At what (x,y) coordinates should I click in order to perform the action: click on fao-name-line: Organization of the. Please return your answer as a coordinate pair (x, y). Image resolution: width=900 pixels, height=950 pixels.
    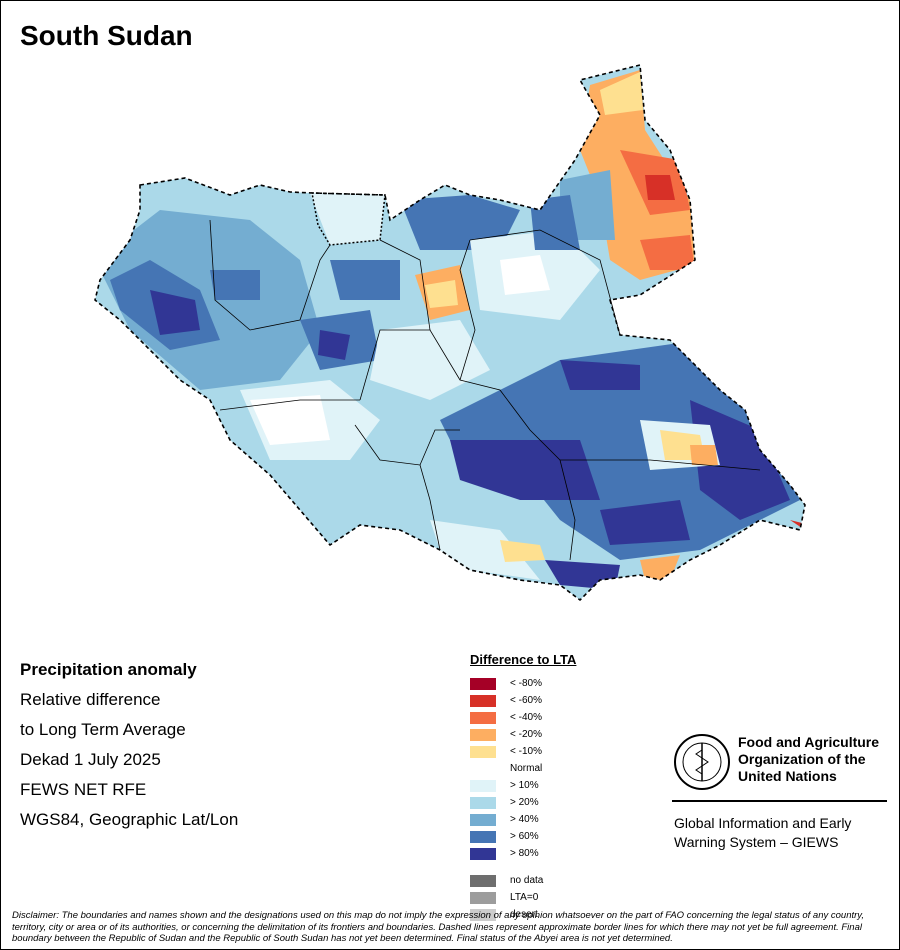
    Looking at the image, I should click on (802, 759).